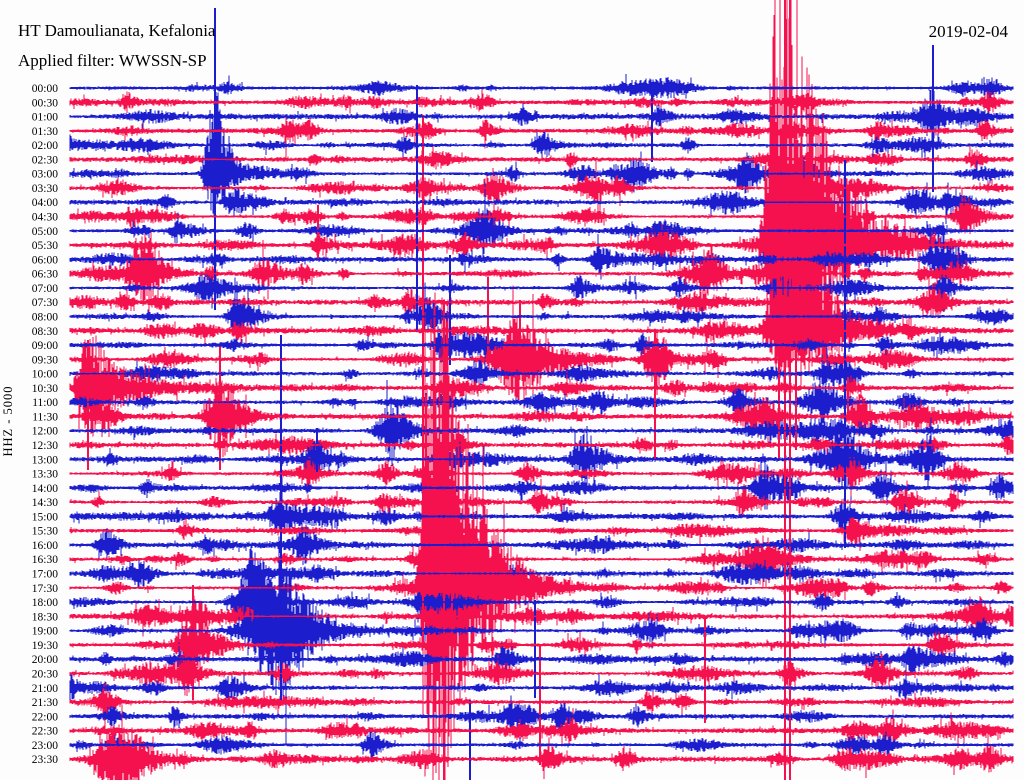 Image resolution: width=1024 pixels, height=780 pixels. I want to click on time-label: 21:00, so click(45, 689).